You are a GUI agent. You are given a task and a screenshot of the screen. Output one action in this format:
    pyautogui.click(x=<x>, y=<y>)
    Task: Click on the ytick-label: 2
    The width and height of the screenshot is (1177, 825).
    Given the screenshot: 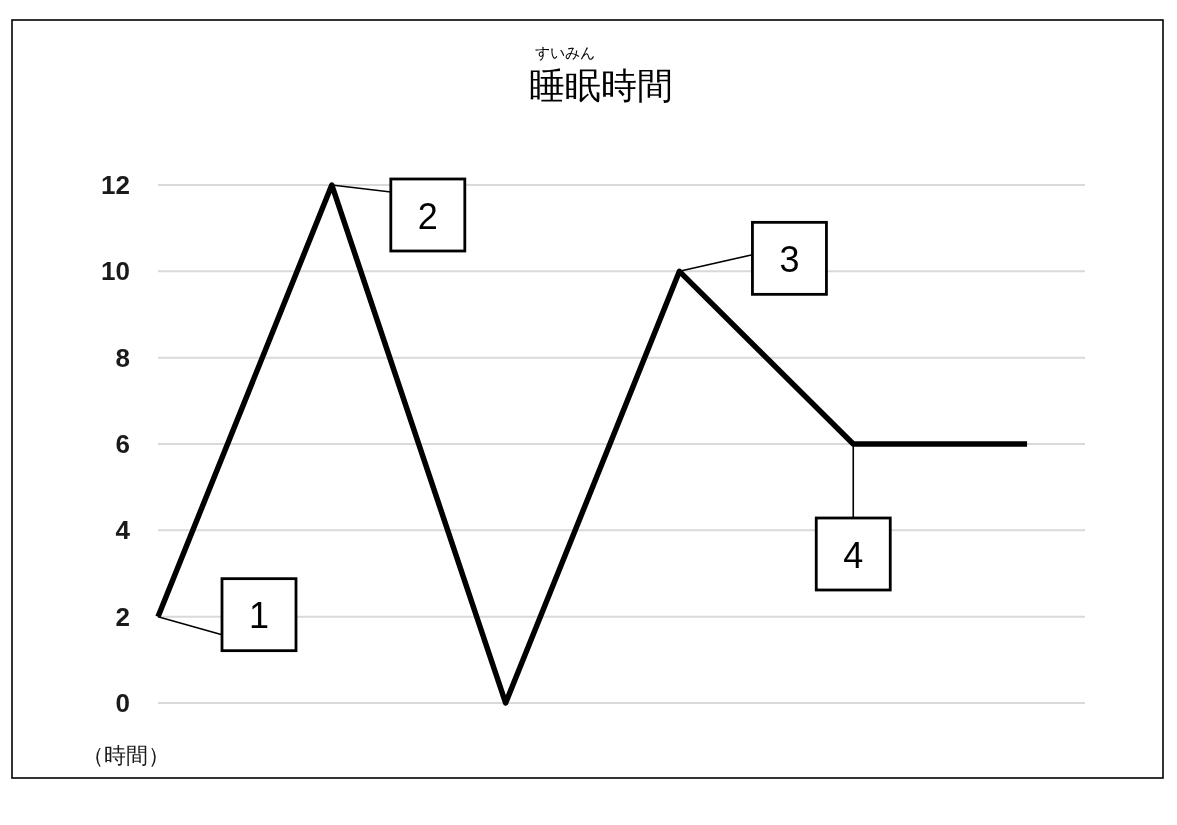 What is the action you would take?
    pyautogui.click(x=122, y=616)
    